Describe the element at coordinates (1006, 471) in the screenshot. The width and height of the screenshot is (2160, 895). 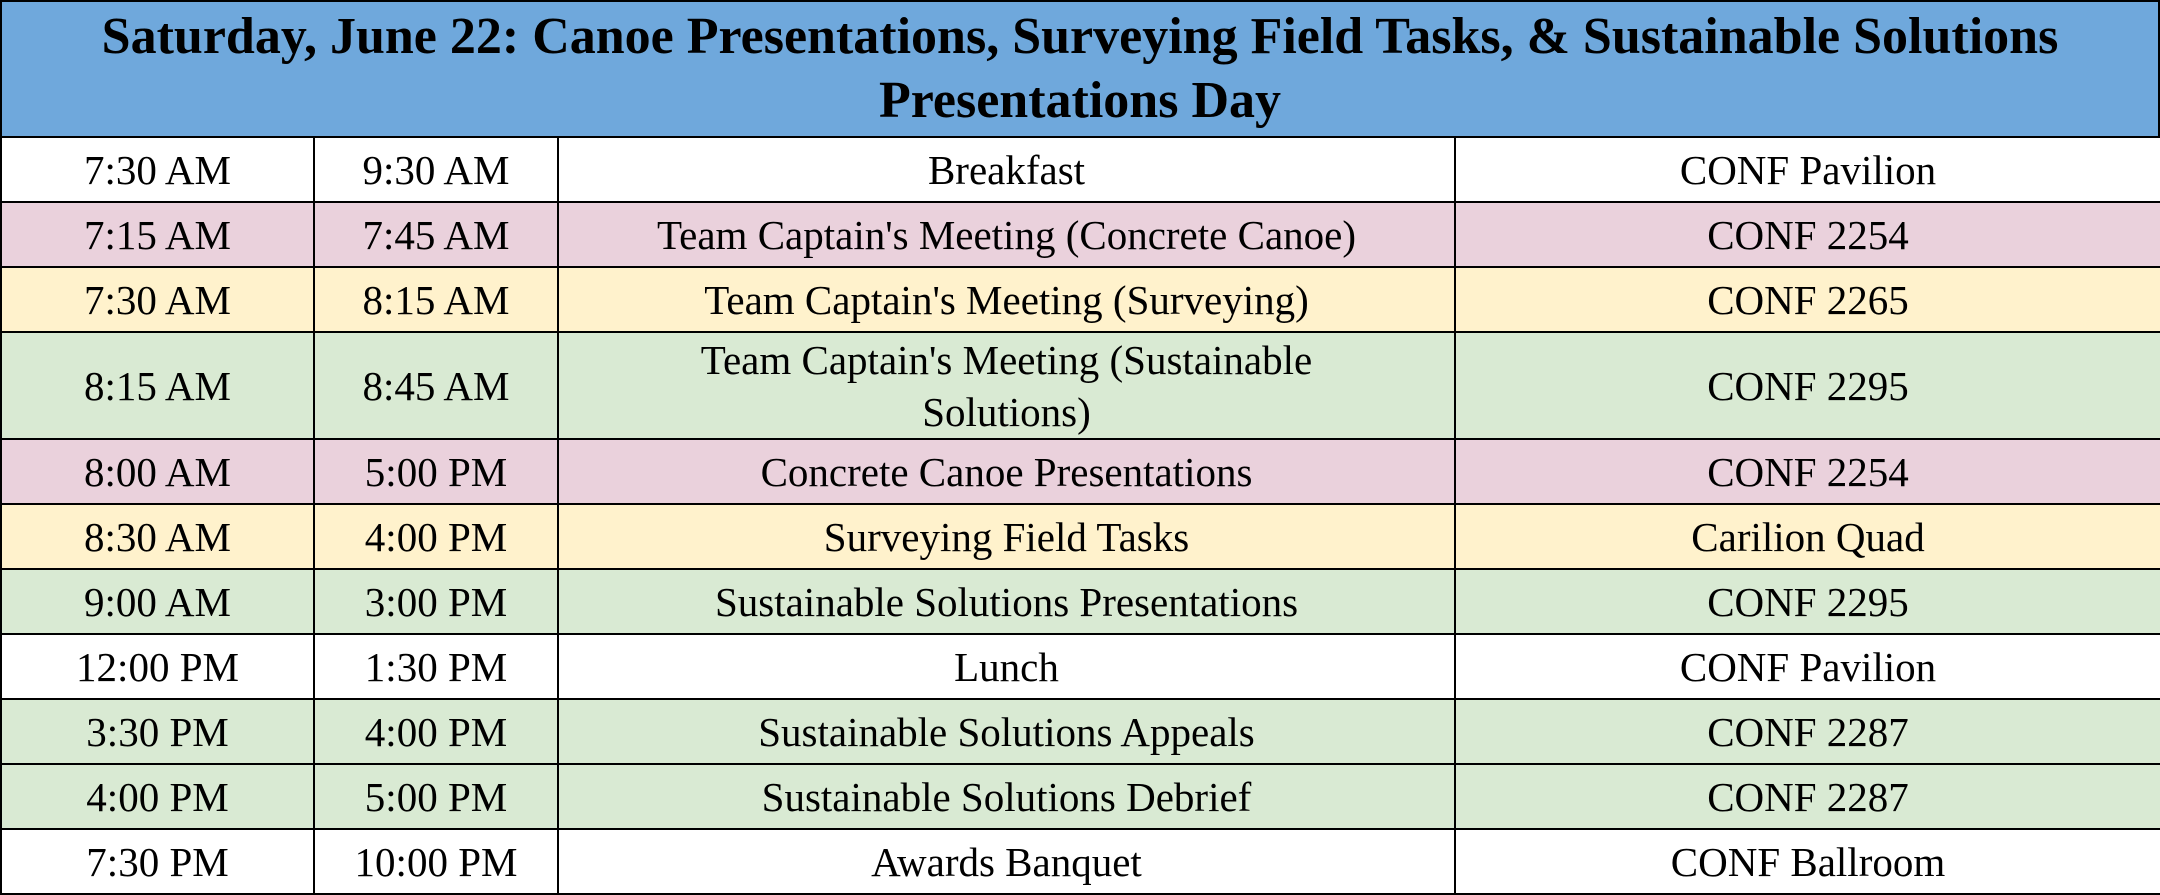
I see `event-cell: Concrete Canoe Presentations` at that location.